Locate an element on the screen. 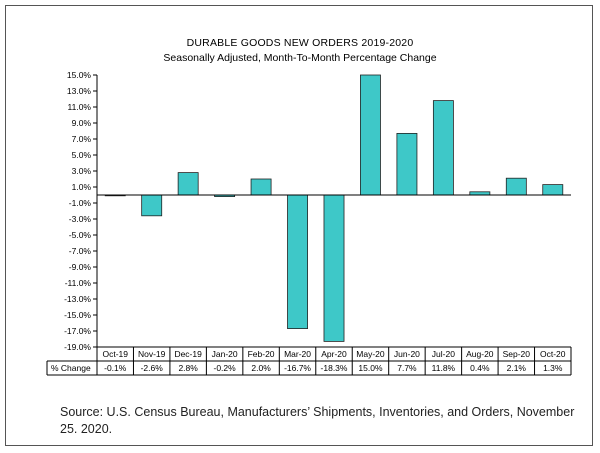  y-tick-label: -5.0% is located at coordinates (80, 235).